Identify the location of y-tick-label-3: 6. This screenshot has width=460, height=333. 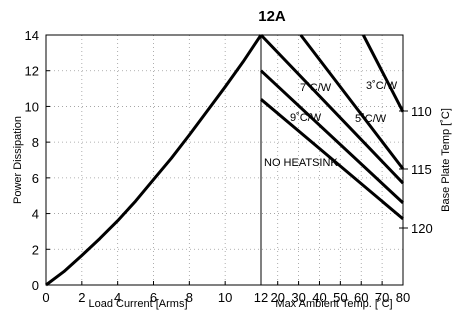
(35, 178).